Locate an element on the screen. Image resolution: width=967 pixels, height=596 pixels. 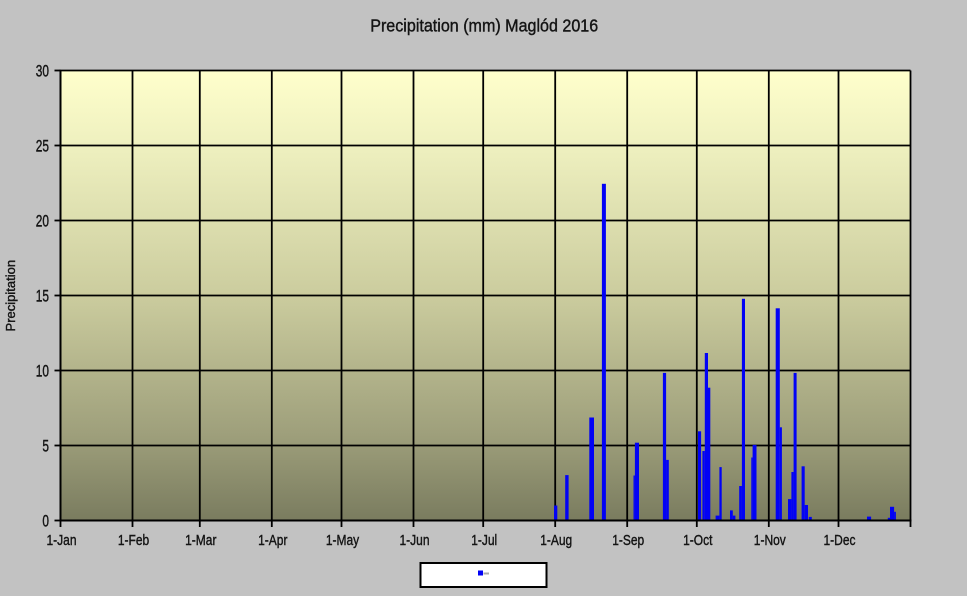
svg-text: 1-Jun is located at coordinates (414, 540).